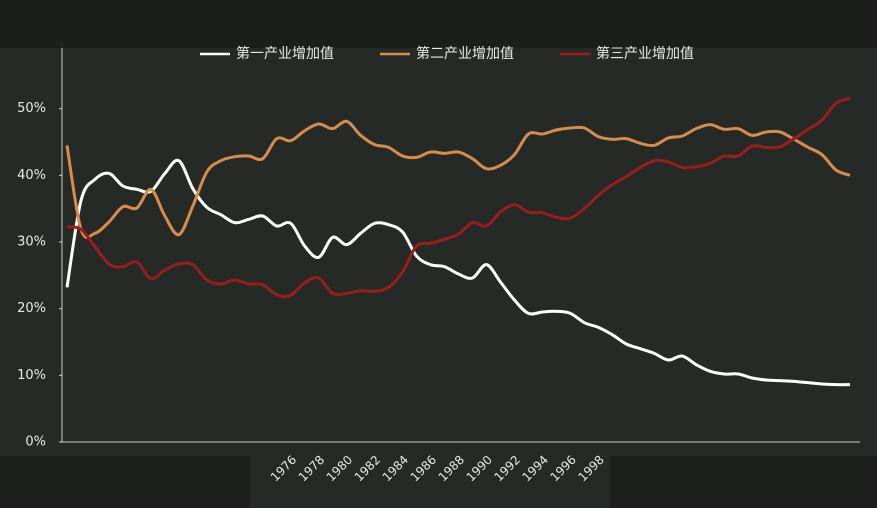 The width and height of the screenshot is (877, 508). Describe the element at coordinates (438, 24) in the screenshot. I see `top-band` at that location.